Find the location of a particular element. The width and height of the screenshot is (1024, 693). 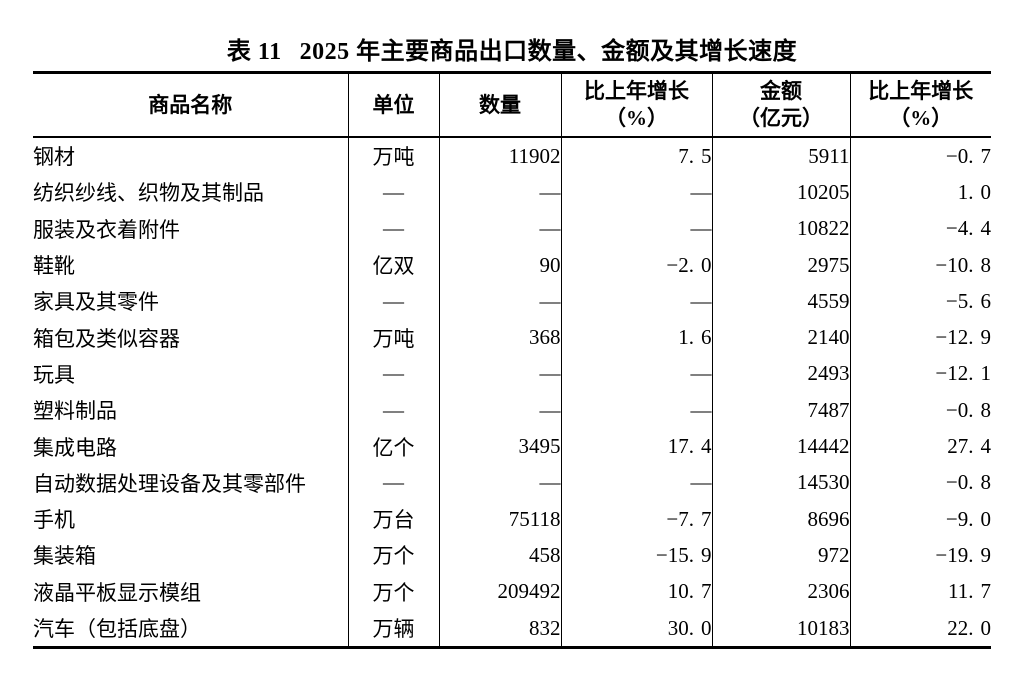

unit-cell: 万辆 is located at coordinates (393, 628).